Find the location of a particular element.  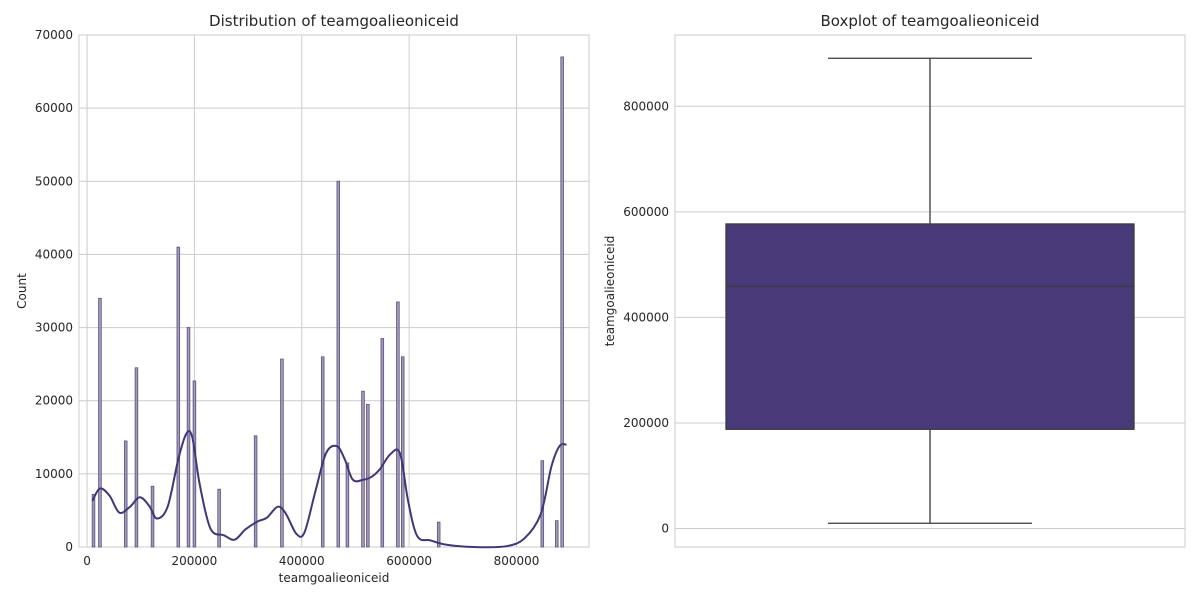

y-tick-label: 60000 is located at coordinates (54, 108).